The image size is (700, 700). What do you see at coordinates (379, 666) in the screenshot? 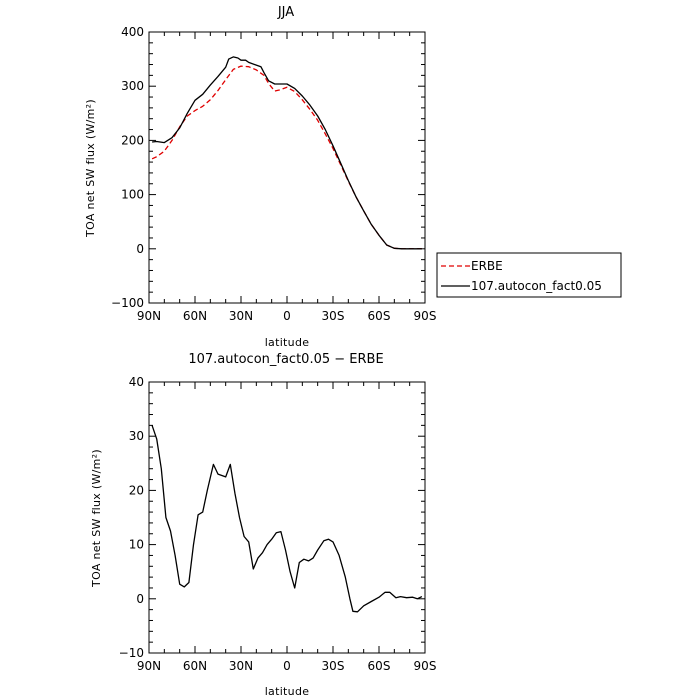
I see `bottom-x-tick-label: 60S` at bounding box center [379, 666].